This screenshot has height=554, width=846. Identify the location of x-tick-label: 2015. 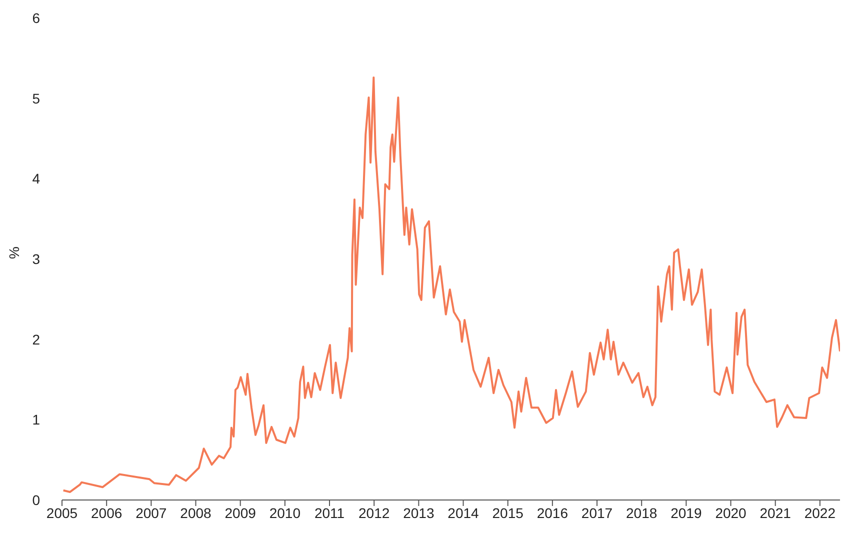
(508, 512).